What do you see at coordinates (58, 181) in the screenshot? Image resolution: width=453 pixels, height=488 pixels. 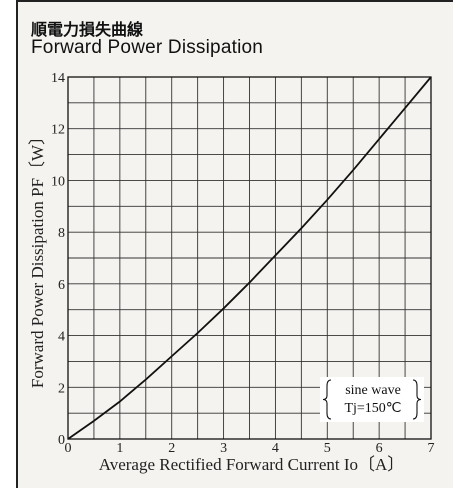 I see `y-tick-label: 10` at bounding box center [58, 181].